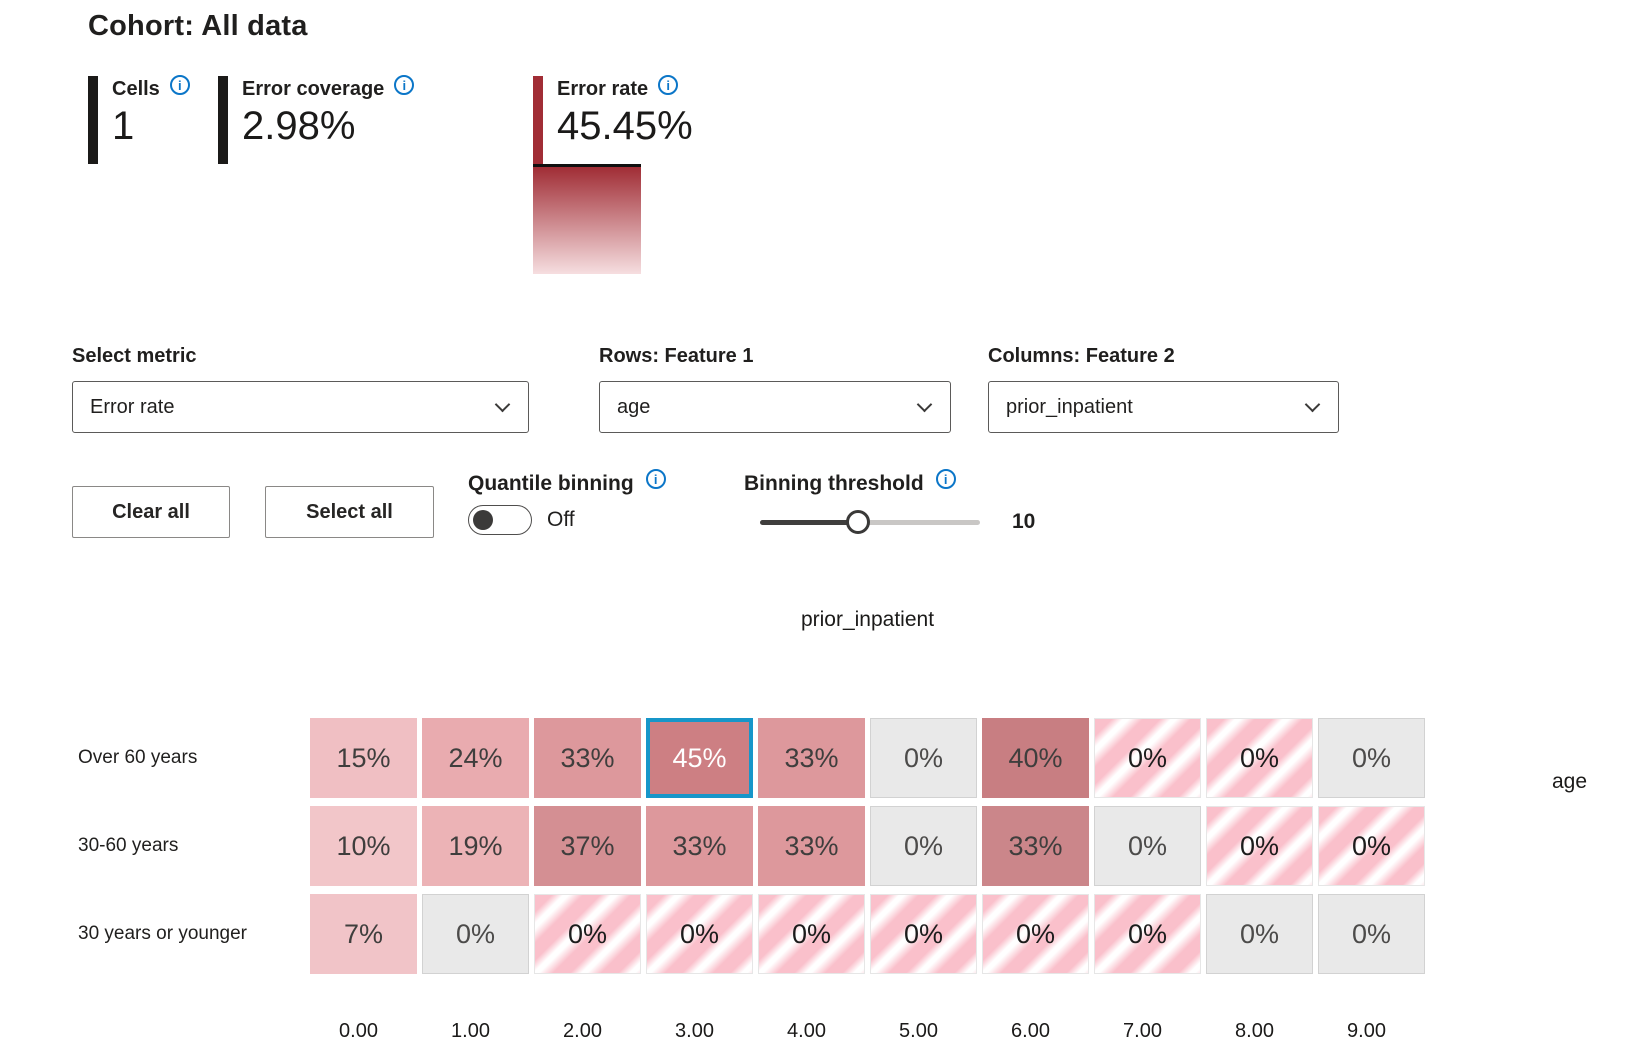 This screenshot has height=1057, width=1626. I want to click on heatmap-column-axis-title: prior_inpatient, so click(867, 619).